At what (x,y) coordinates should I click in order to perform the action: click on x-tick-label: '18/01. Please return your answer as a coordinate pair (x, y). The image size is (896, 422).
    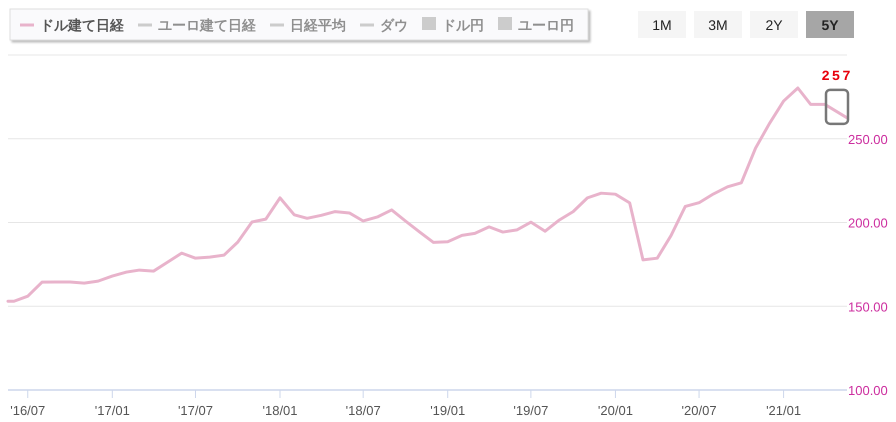
    Looking at the image, I should click on (280, 410).